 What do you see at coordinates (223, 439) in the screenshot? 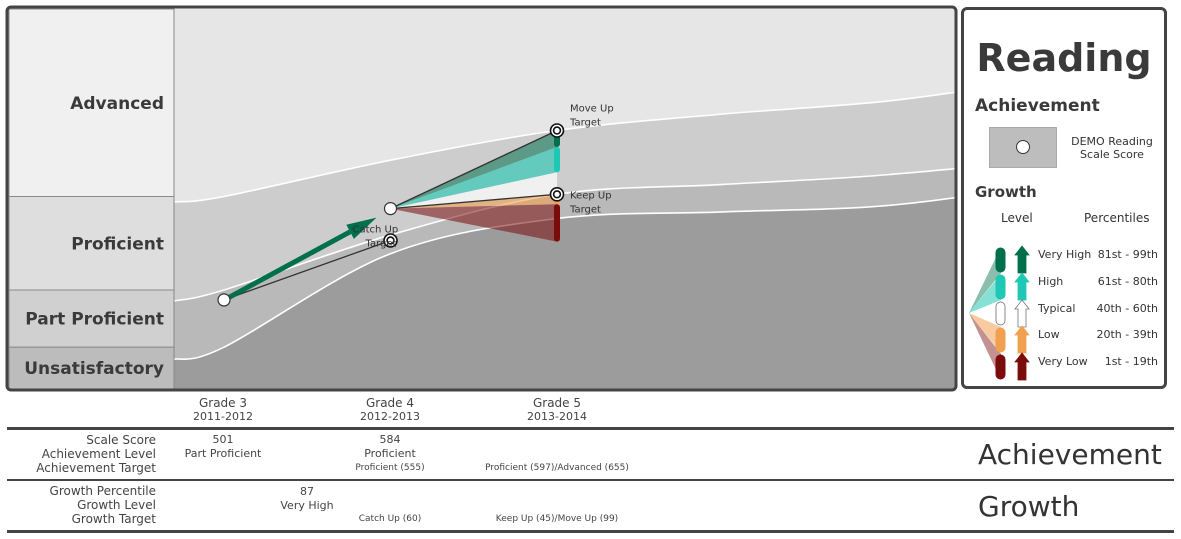
I see `grade-3-scale-score: 501` at bounding box center [223, 439].